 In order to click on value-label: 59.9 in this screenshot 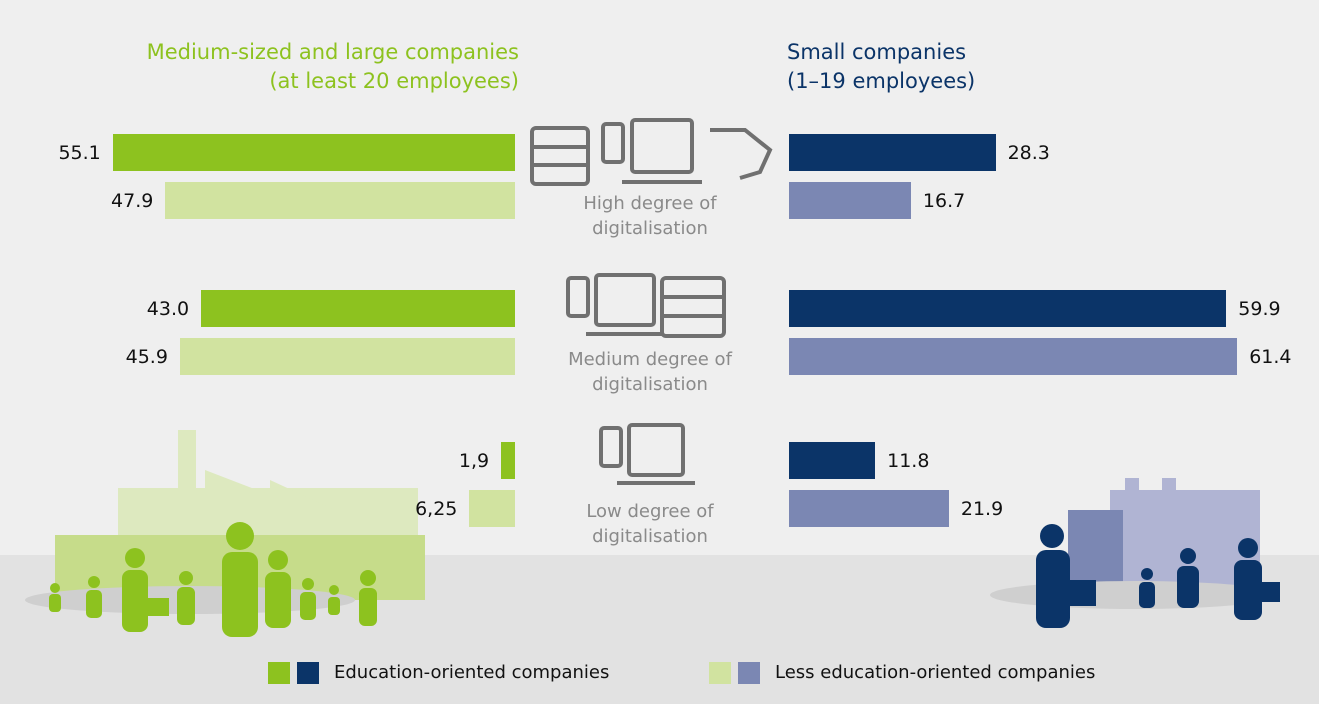, I will do `click(1259, 309)`.